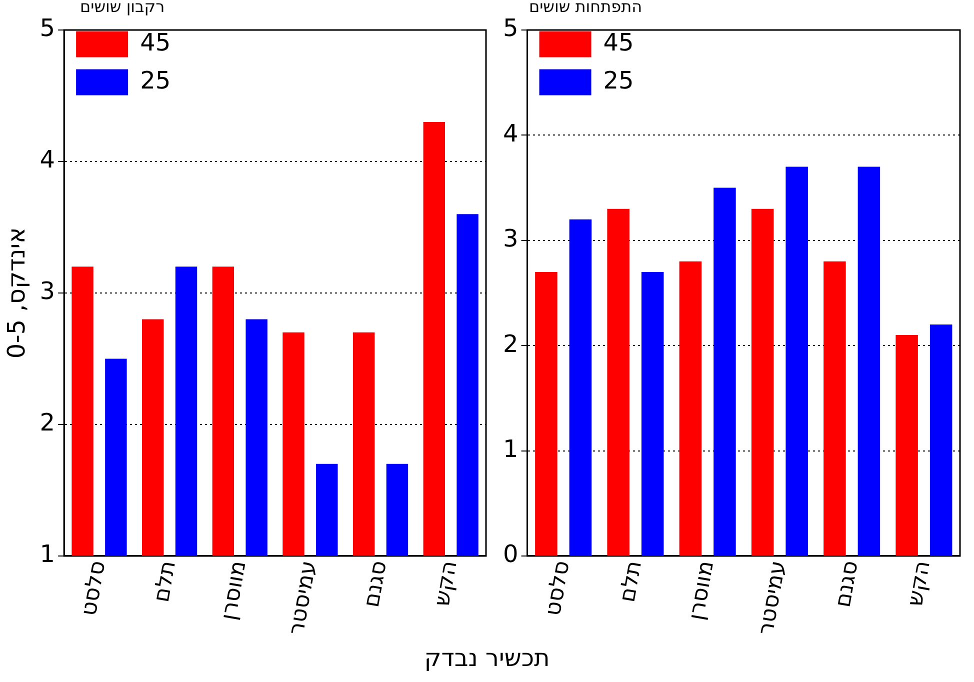  What do you see at coordinates (122, 8) in the screenshot?
I see `legend-title: רקבון שושים` at bounding box center [122, 8].